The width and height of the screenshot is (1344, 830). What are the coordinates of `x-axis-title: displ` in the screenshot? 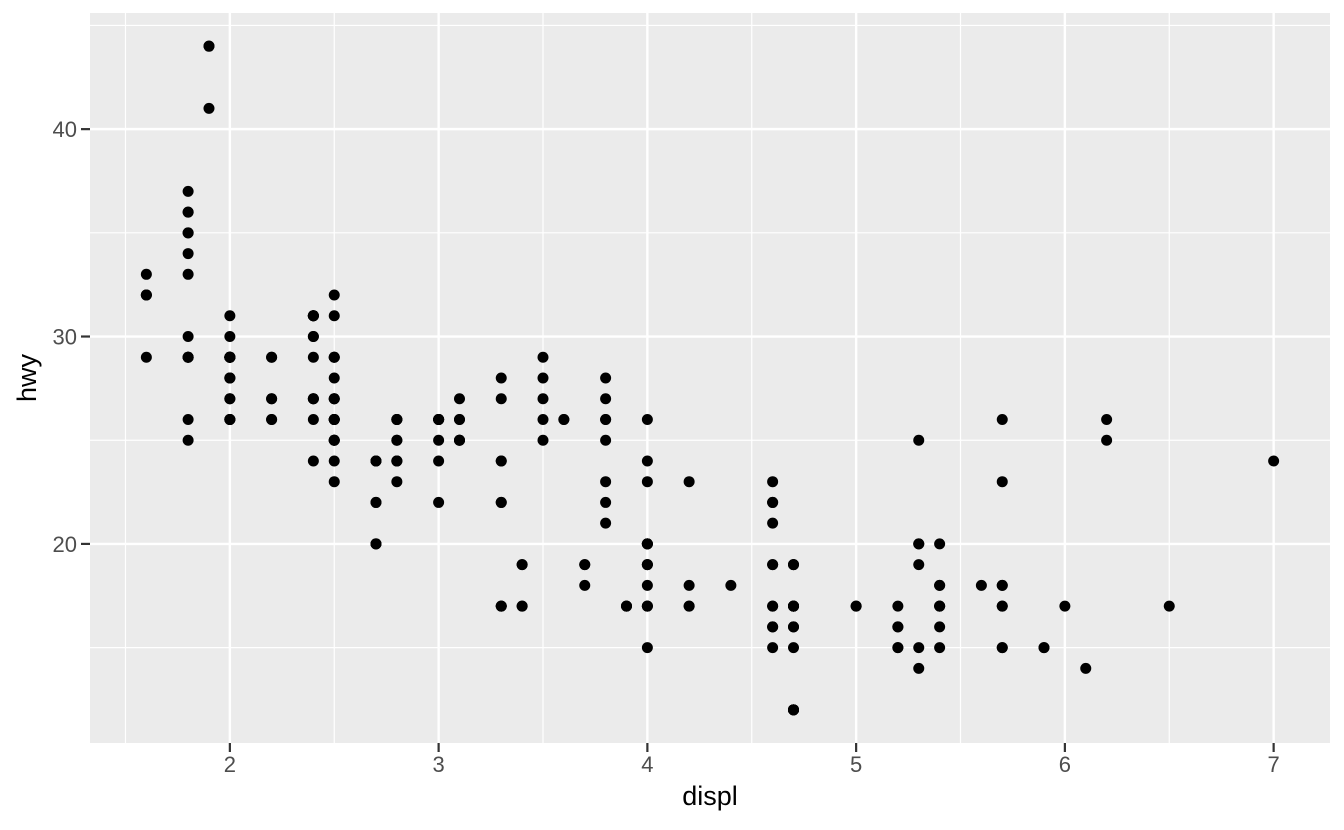 It's located at (710, 796).